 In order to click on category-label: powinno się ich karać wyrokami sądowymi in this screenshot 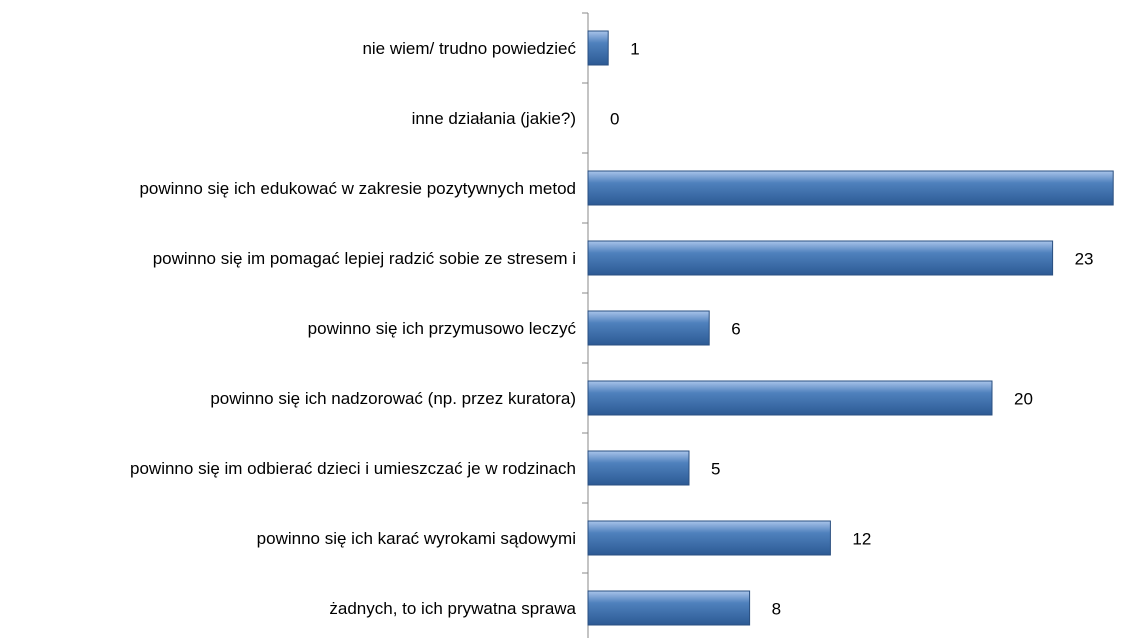, I will do `click(416, 538)`.